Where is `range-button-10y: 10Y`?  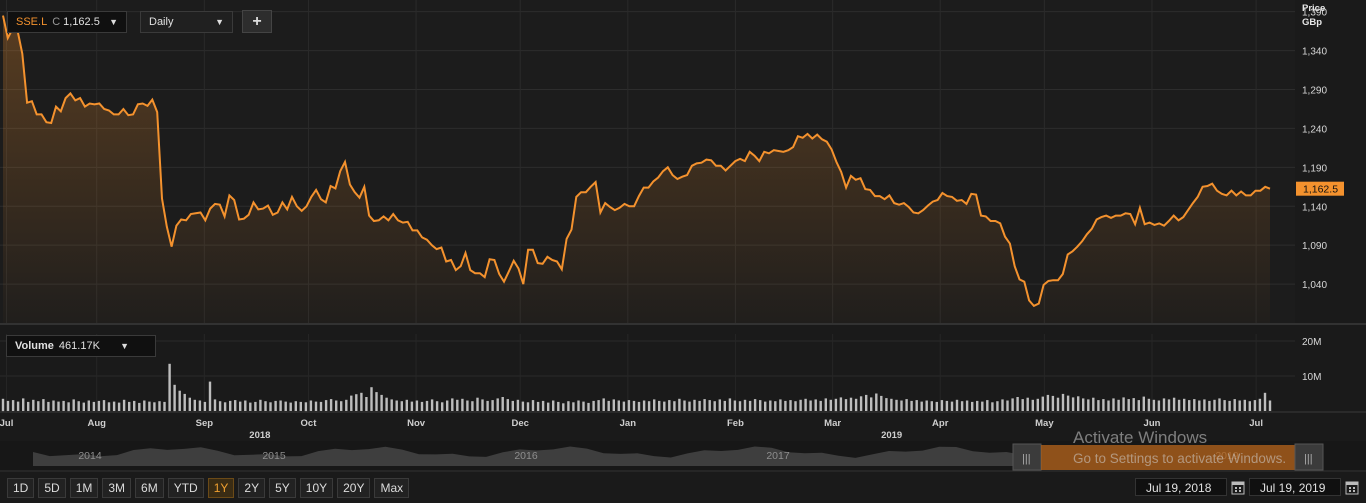
range-button-10y: 10Y is located at coordinates (316, 488).